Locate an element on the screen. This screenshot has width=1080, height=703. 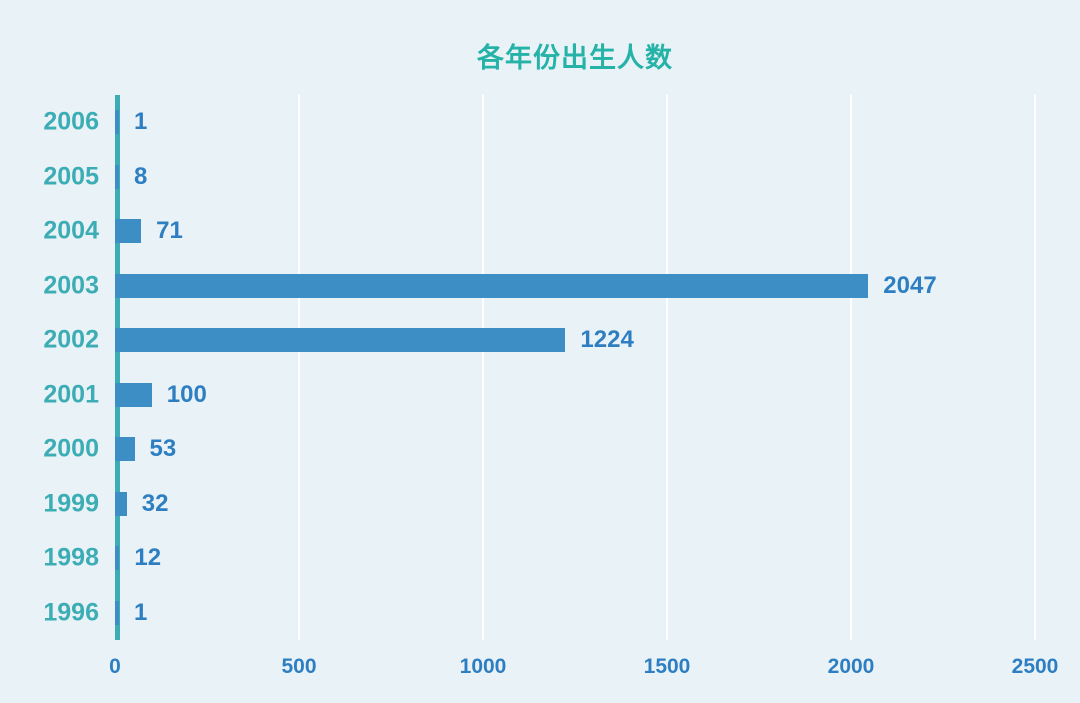
y-axis-line is located at coordinates (117, 367).